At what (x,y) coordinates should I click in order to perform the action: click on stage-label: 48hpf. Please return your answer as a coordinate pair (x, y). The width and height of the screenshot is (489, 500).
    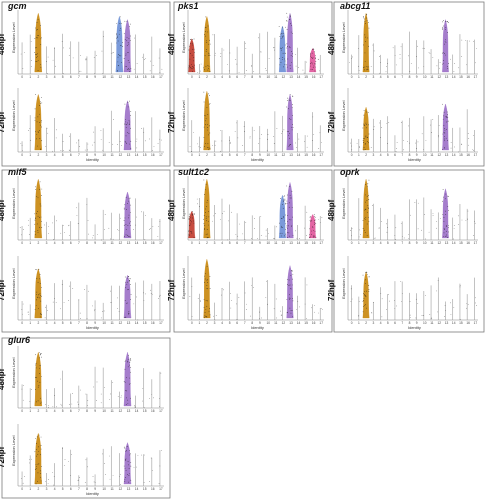
    Looking at the image, I should click on (3, 44).